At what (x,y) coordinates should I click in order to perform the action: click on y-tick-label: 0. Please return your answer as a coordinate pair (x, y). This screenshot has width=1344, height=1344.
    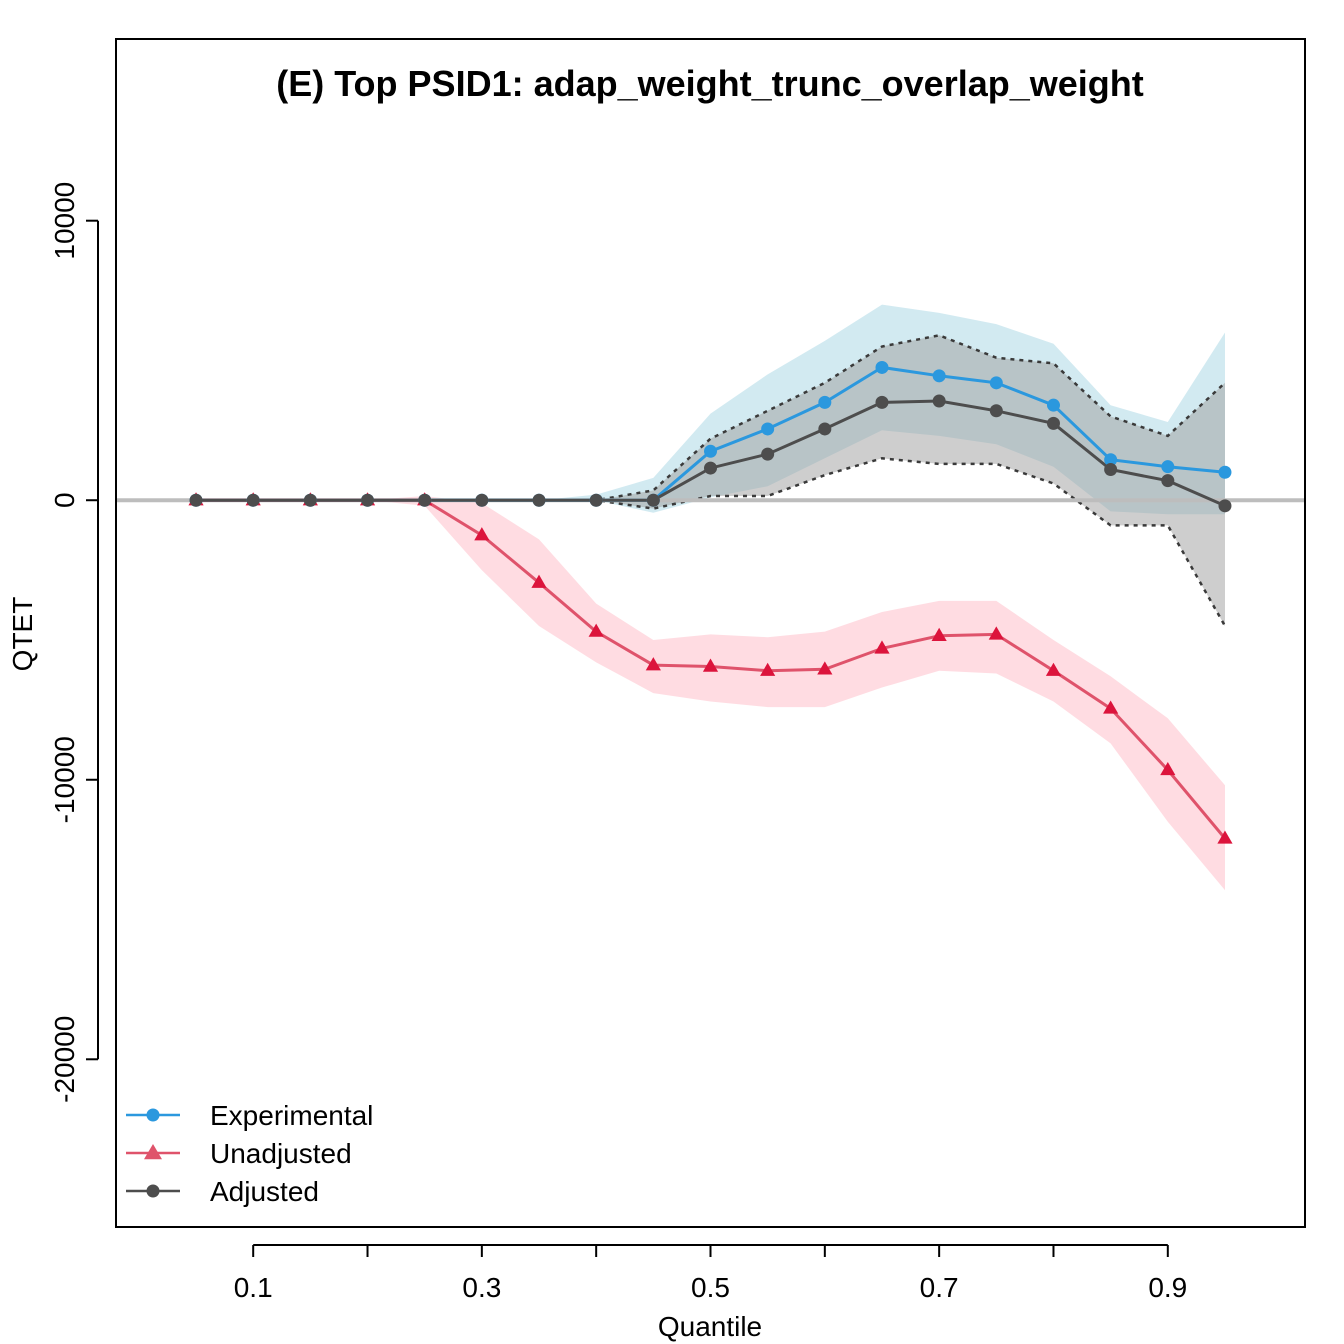
    Looking at the image, I should click on (64, 500).